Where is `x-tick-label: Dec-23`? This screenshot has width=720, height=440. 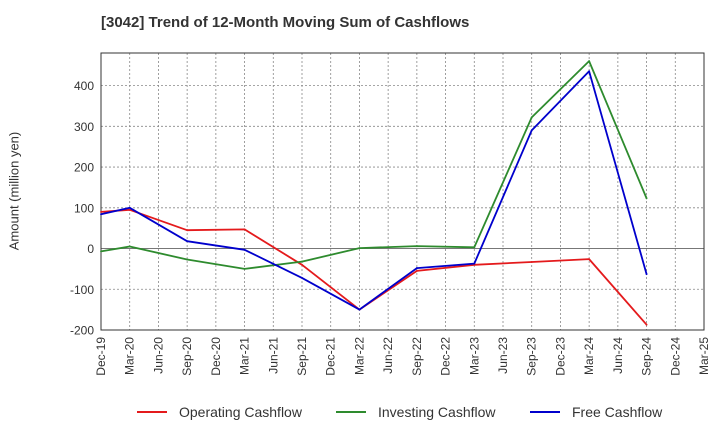 x-tick-label: Dec-23 is located at coordinates (560, 356).